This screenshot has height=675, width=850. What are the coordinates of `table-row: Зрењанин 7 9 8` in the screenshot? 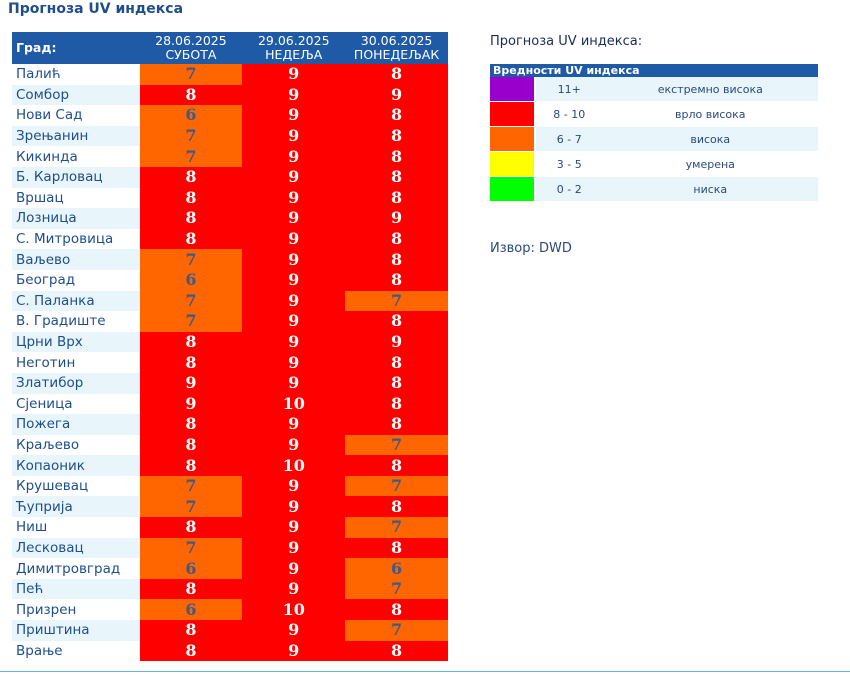 It's located at (230, 136).